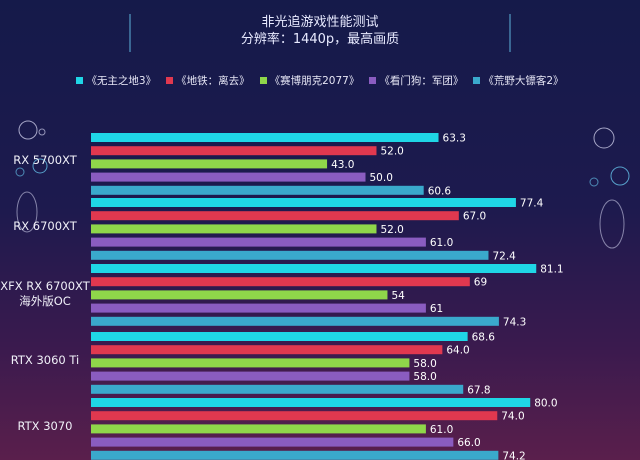  I want to click on legend-item: 《赛博朋克2077》, so click(309, 80).